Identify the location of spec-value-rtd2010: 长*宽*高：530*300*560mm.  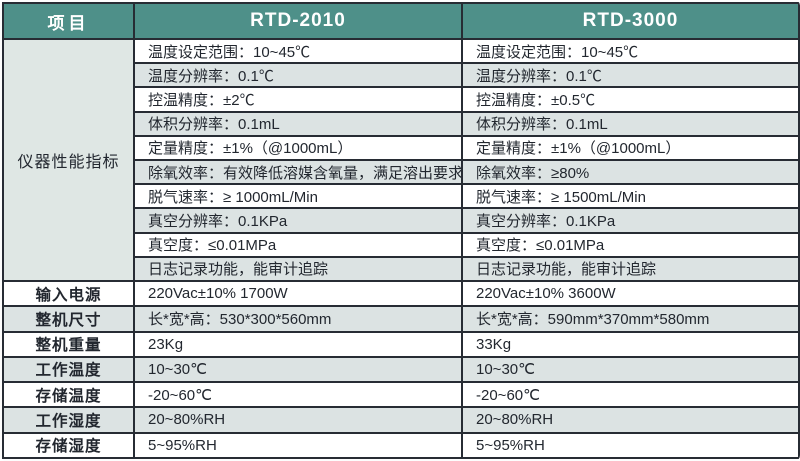
(298, 319).